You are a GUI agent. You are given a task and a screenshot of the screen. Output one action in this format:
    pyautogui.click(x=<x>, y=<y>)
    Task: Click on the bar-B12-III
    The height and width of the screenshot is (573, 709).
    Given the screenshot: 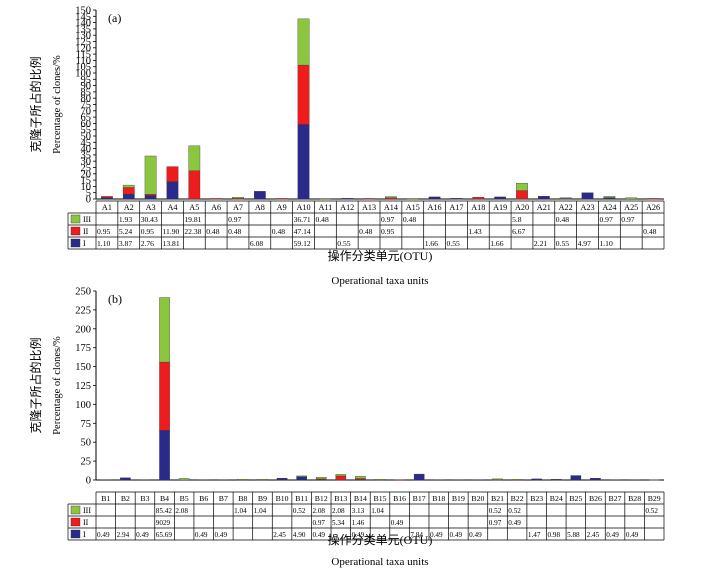 What is the action you would take?
    pyautogui.click(x=321, y=478)
    